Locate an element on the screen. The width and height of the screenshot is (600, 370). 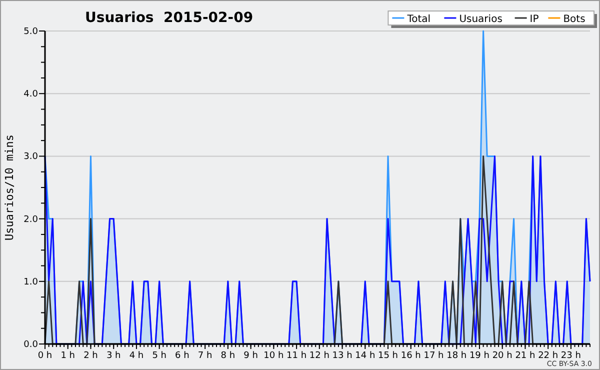
x-tick-label: 14 h is located at coordinates (365, 356).